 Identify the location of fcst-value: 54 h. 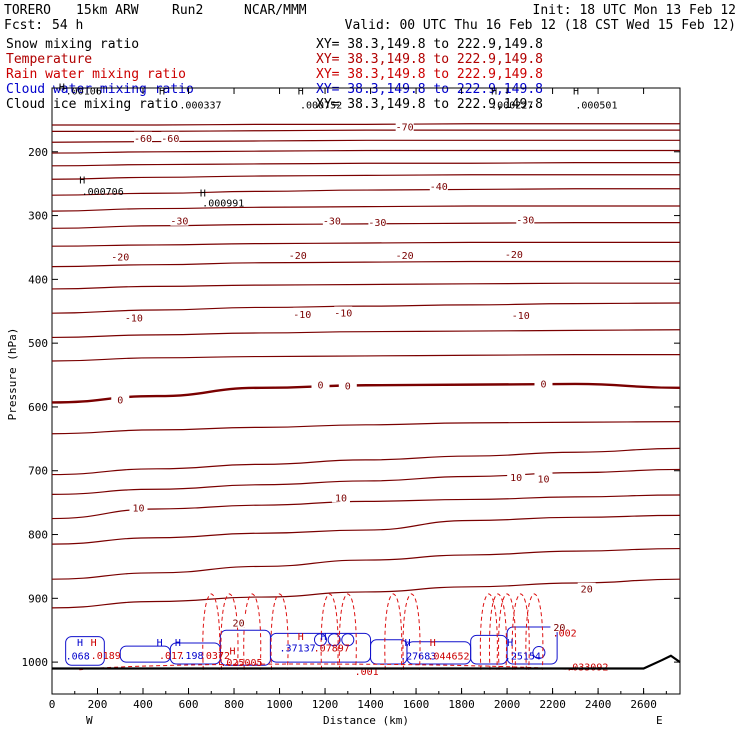
(67, 25).